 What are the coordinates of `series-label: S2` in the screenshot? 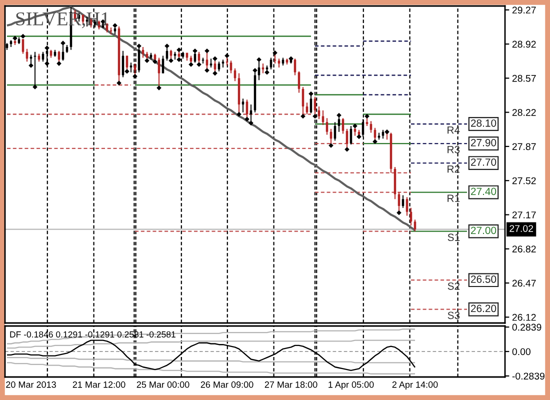 It's located at (454, 286).